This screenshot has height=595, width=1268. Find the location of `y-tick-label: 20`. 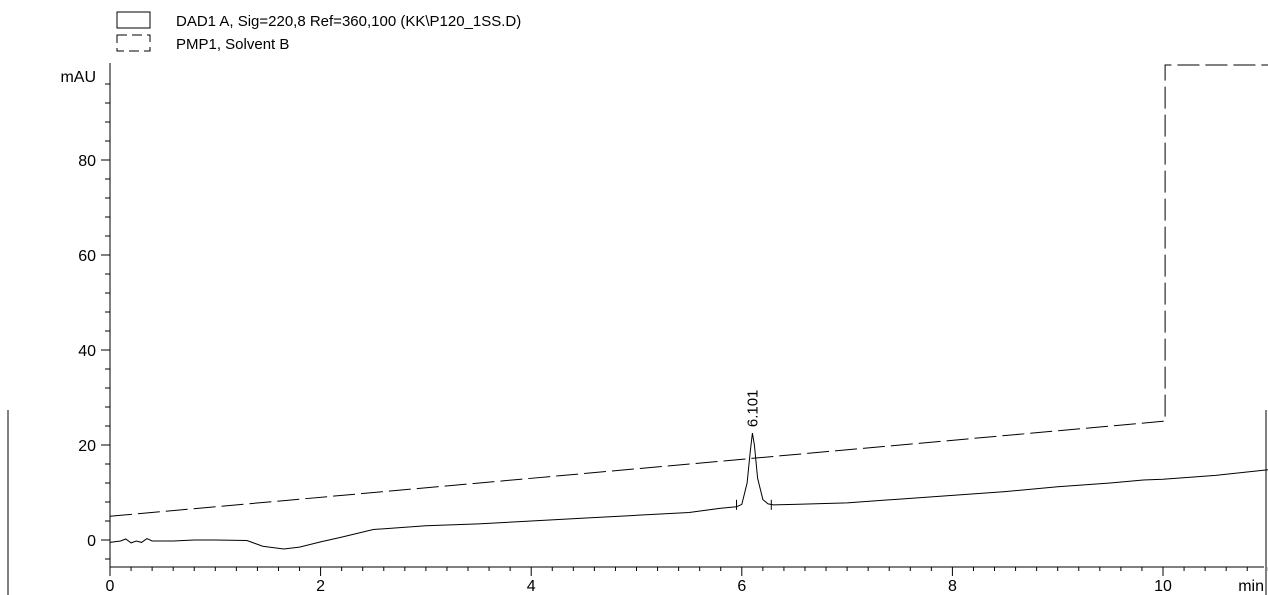

y-tick-label: 20 is located at coordinates (87, 446).